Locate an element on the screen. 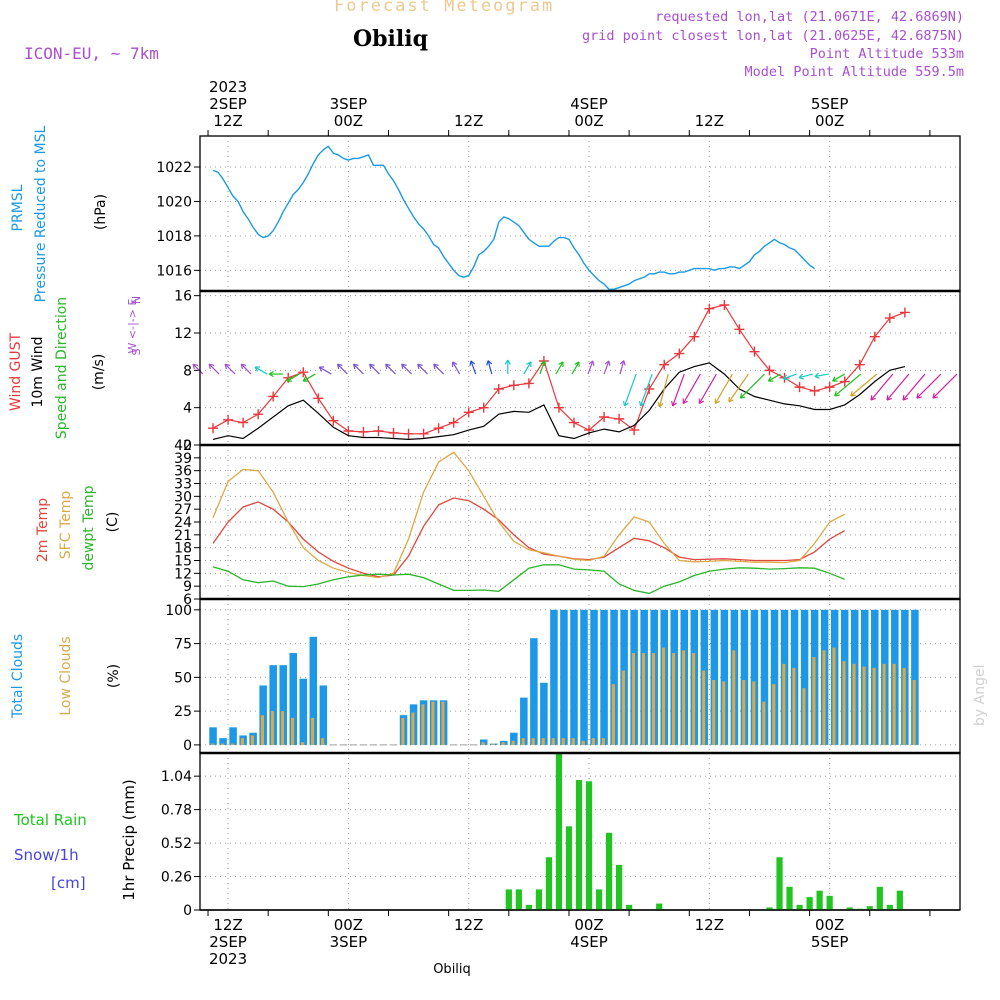 The width and height of the screenshot is (1000, 1000). top-axis-label: 5SEP is located at coordinates (830, 104).